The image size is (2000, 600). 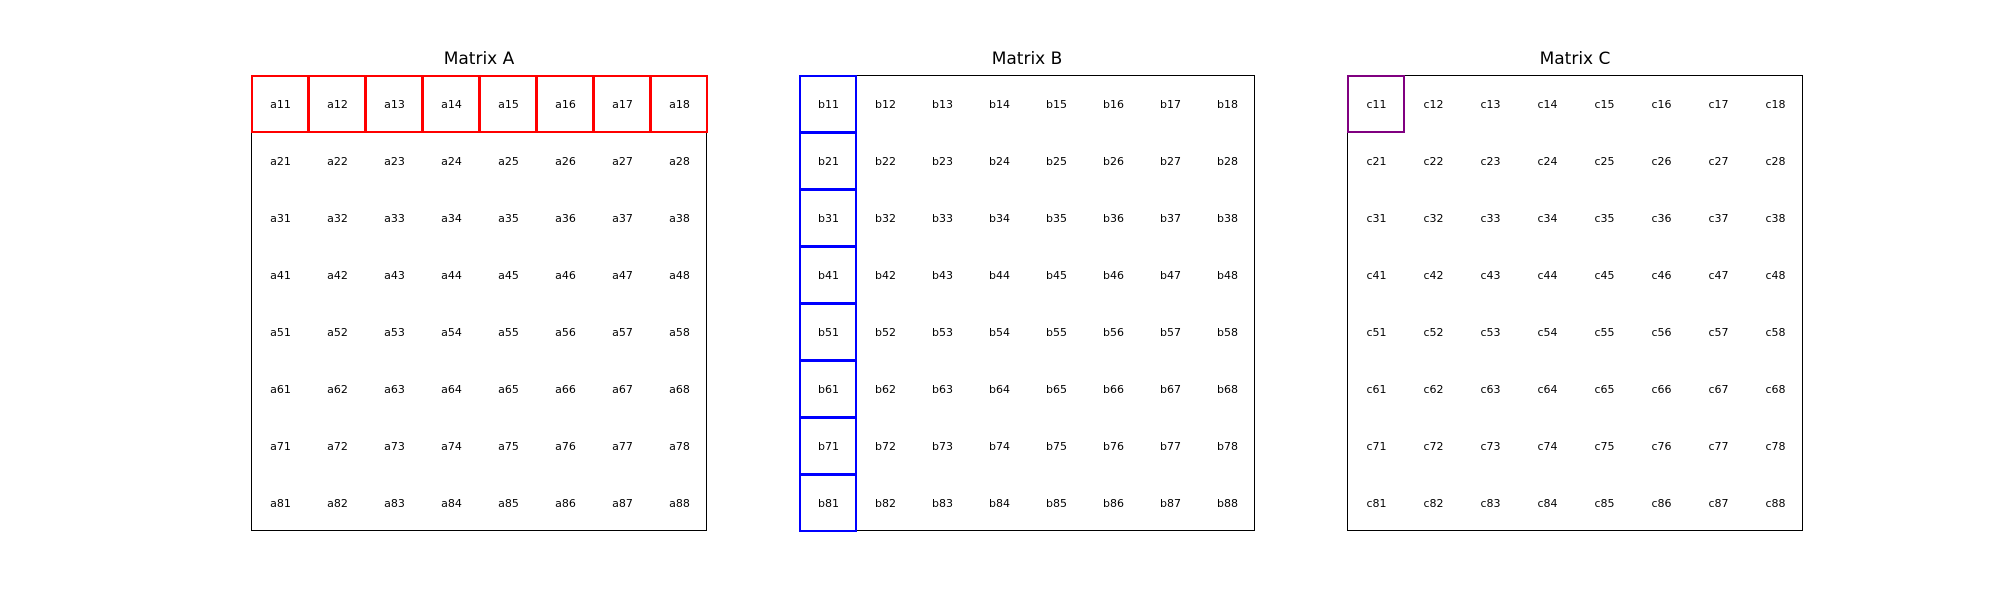 I want to click on matrix-b-cell: b11, so click(x=828, y=104).